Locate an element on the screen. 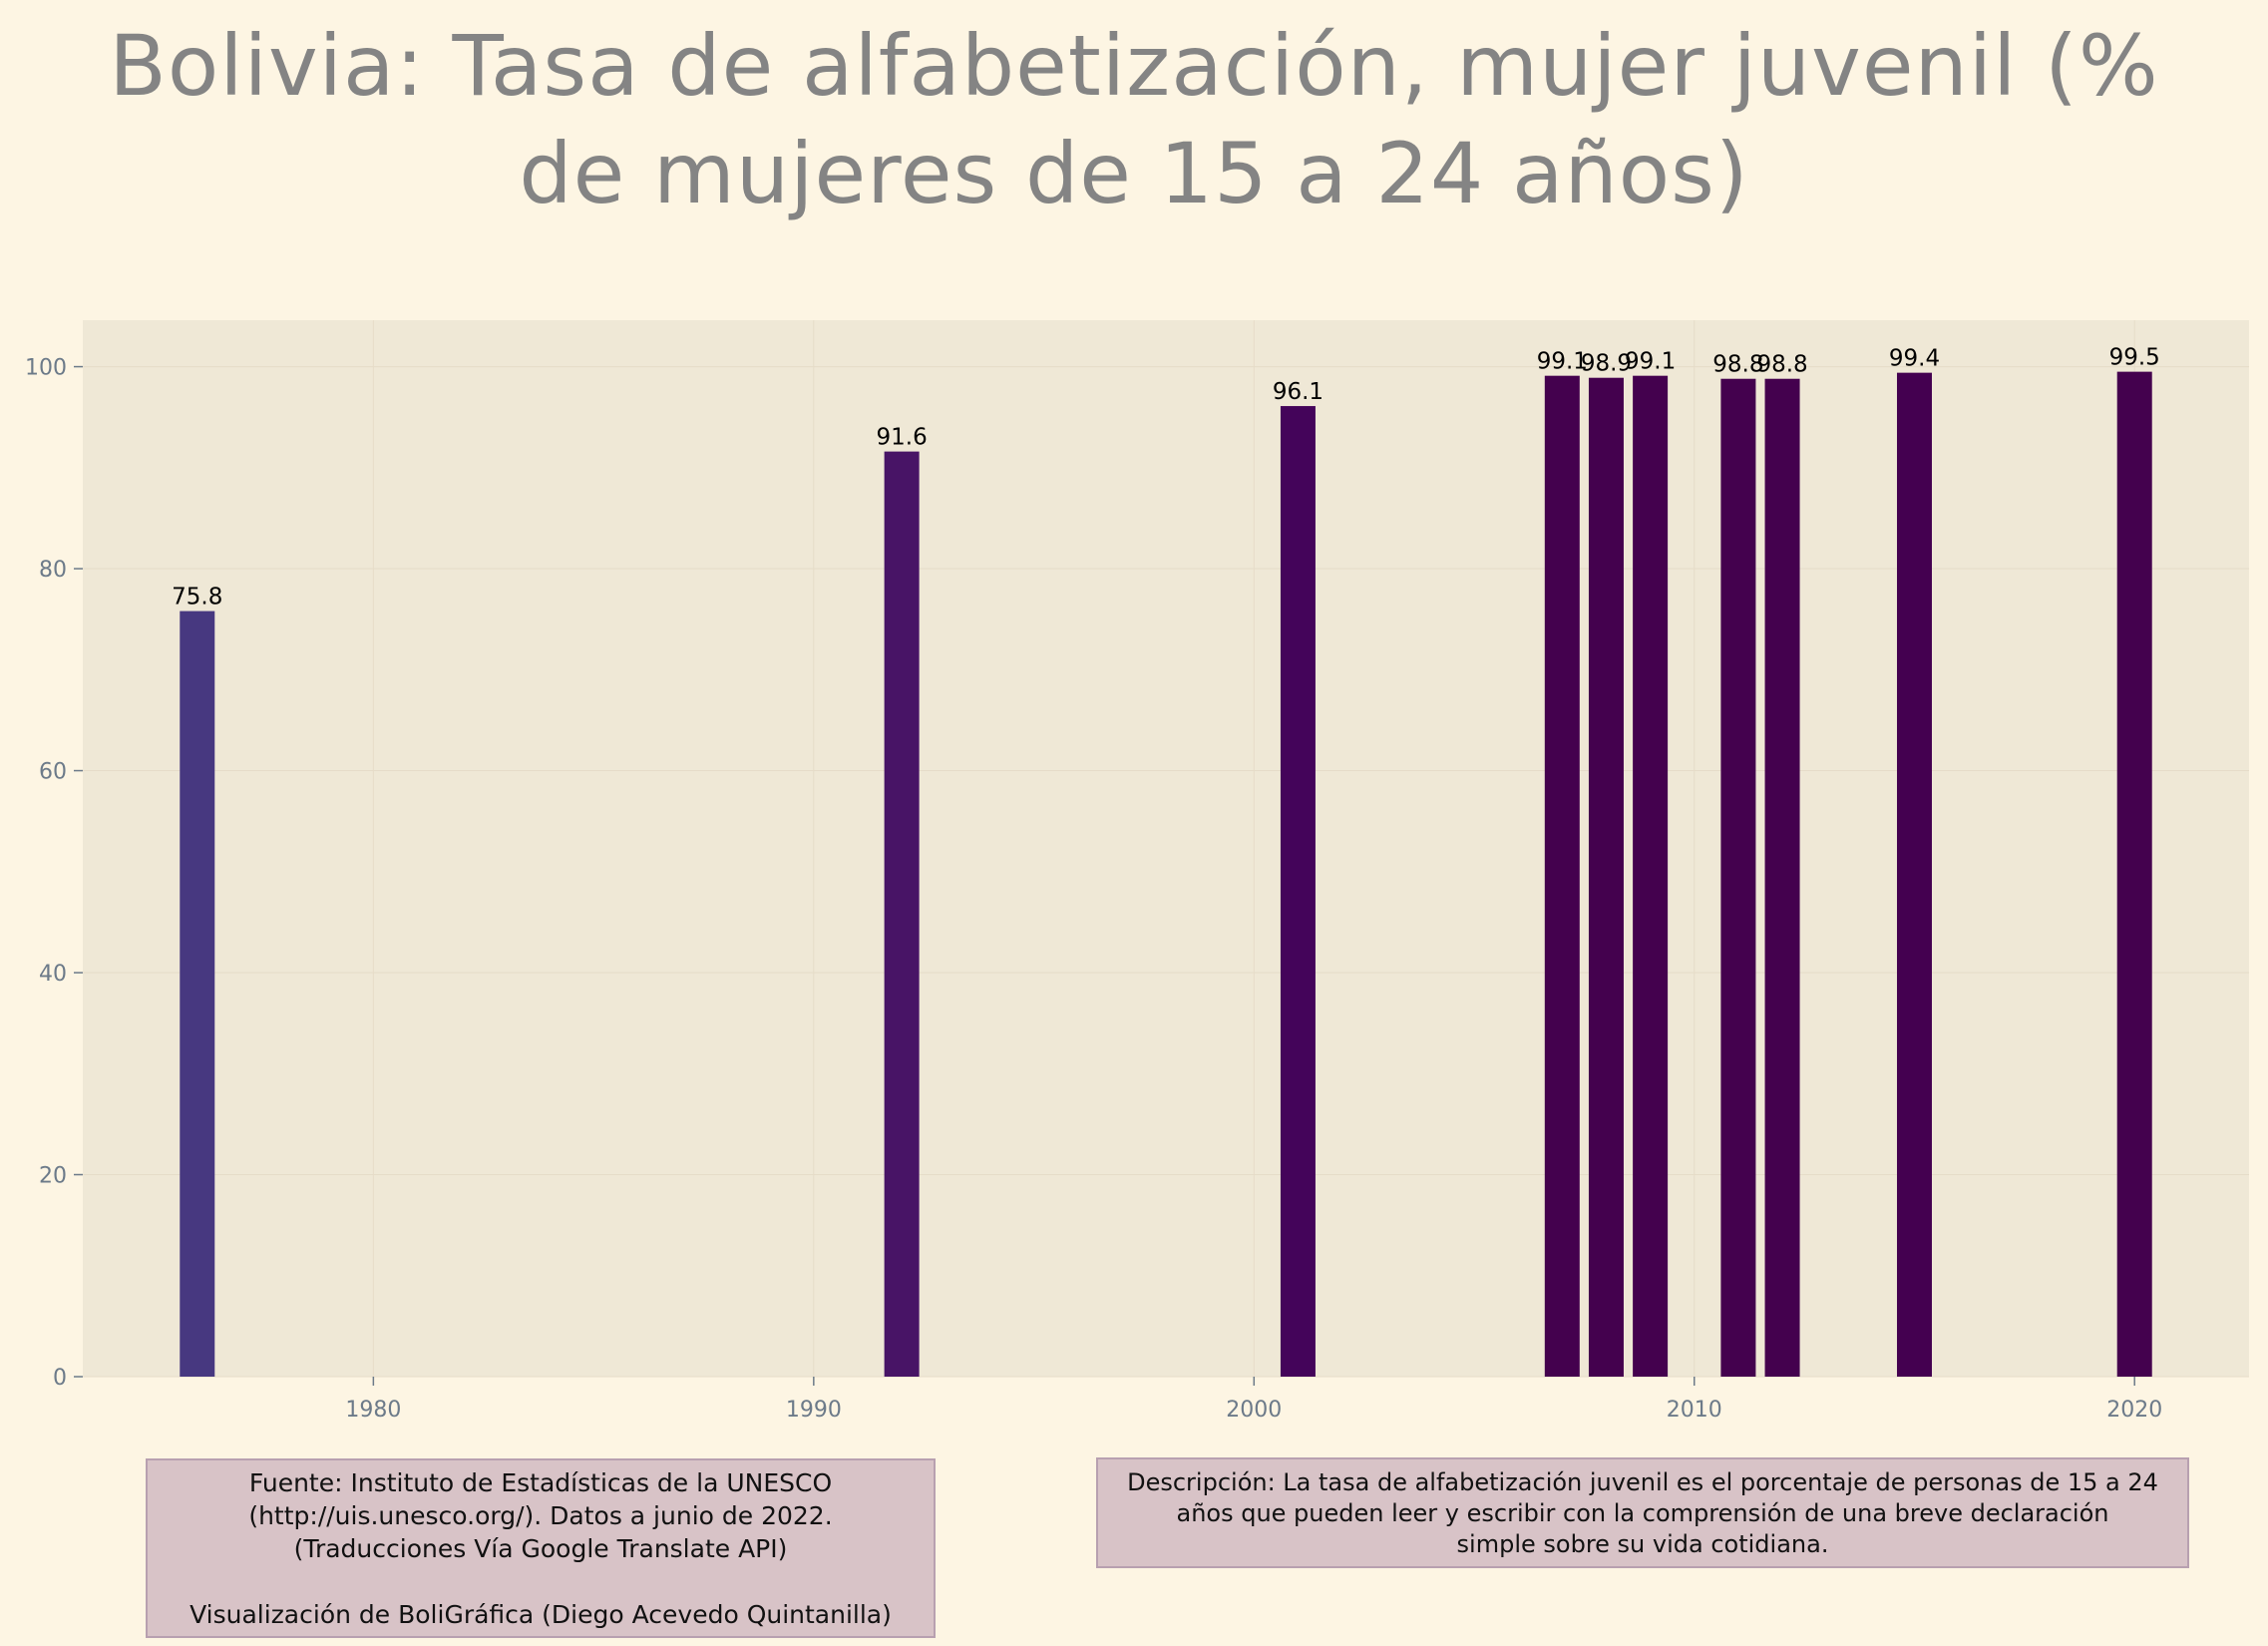 This screenshot has height=1646, width=2268. y-tick-label: 60 is located at coordinates (53, 772).